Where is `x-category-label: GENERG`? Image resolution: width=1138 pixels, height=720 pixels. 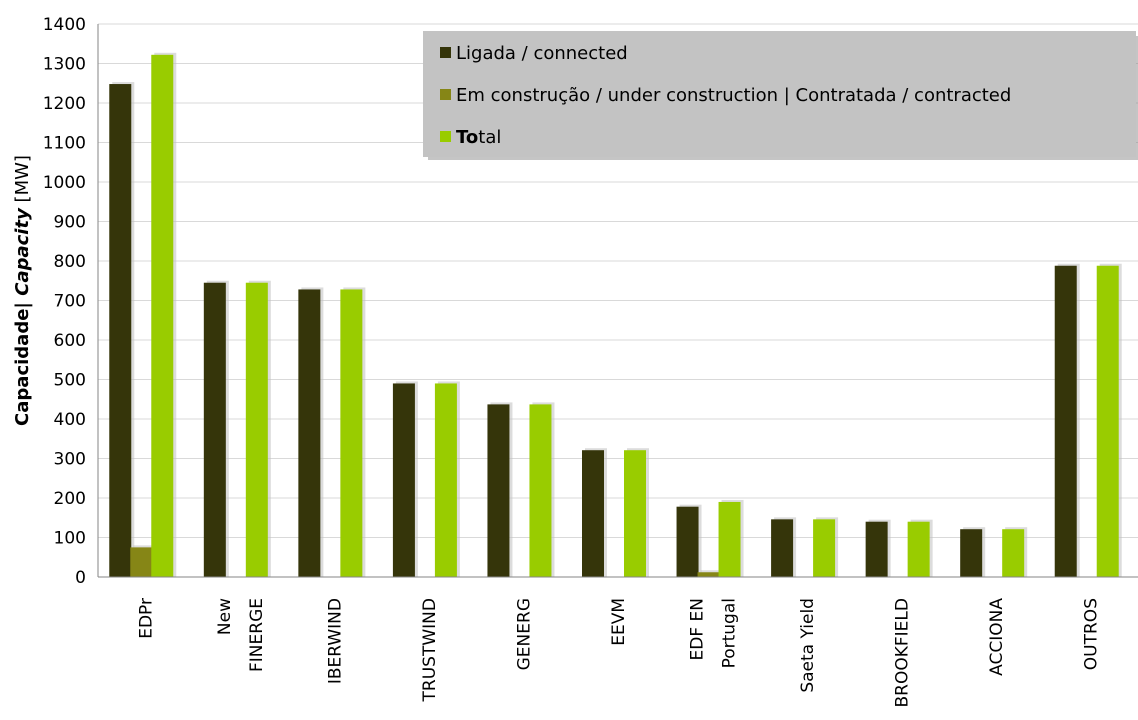 x-category-label: GENERG is located at coordinates (524, 634).